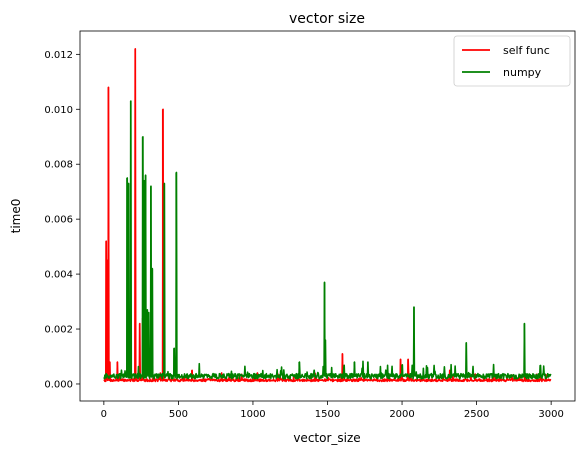  What do you see at coordinates (58, 275) in the screenshot?
I see `y-tick-label: 0.004` at bounding box center [58, 275].